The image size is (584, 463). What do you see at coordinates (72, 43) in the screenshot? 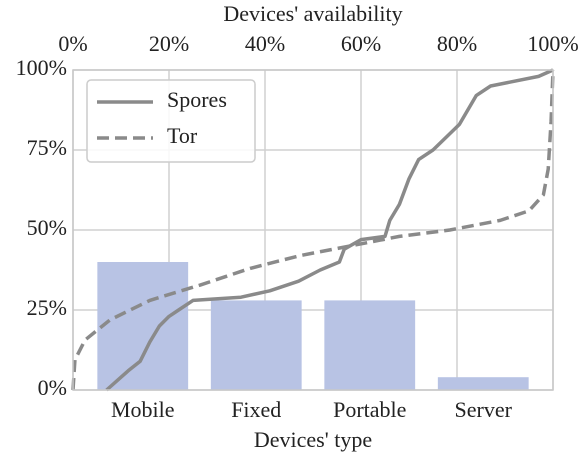
I see `top-tick-label: 0%` at bounding box center [72, 43].